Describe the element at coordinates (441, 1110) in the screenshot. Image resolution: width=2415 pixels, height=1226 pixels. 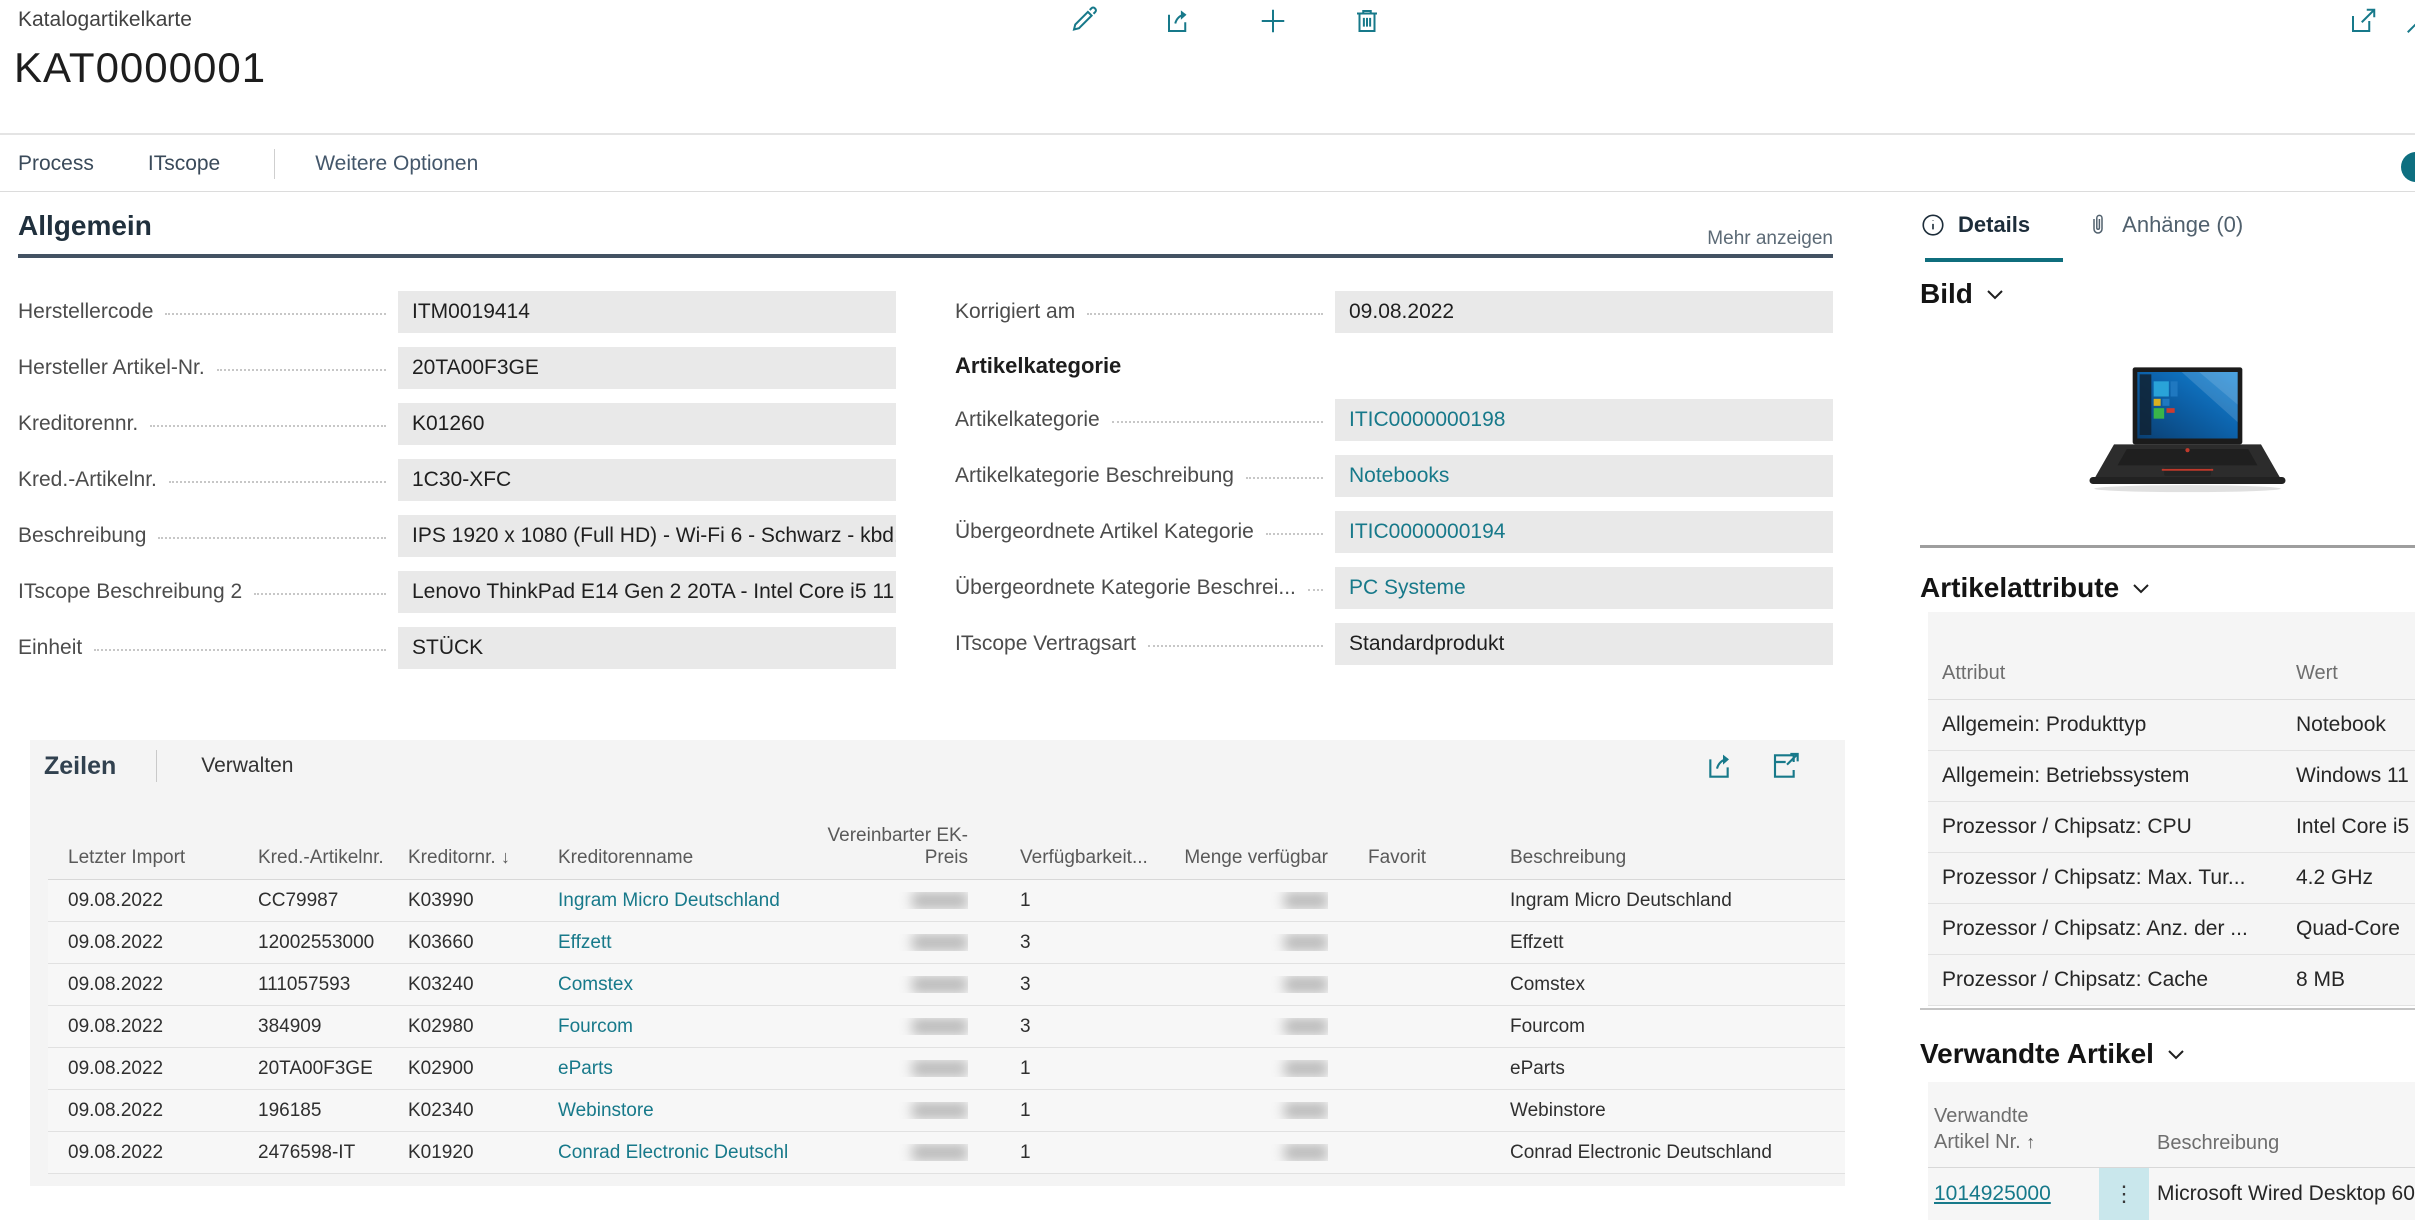
I see `cell-kreditornr: K02340` at that location.